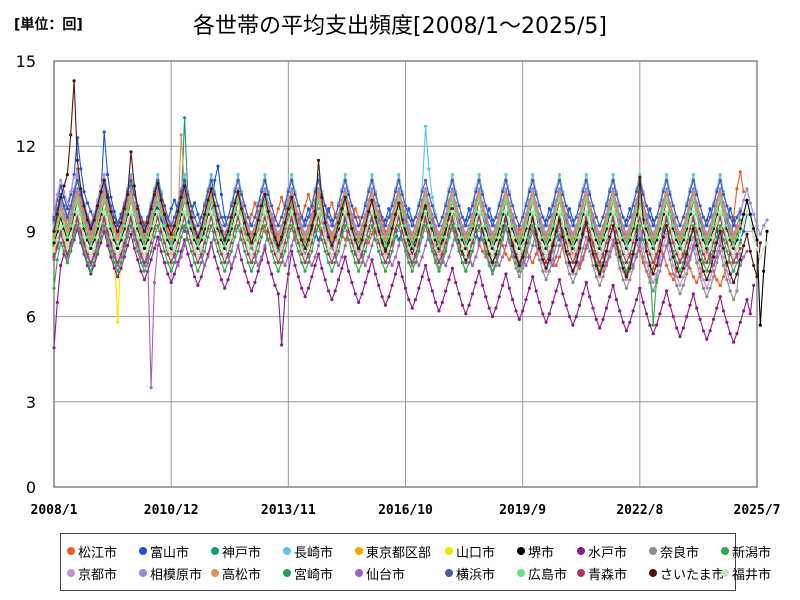 The height and width of the screenshot is (600, 800). I want to click on legend-label: 奈良市, so click(680, 553).